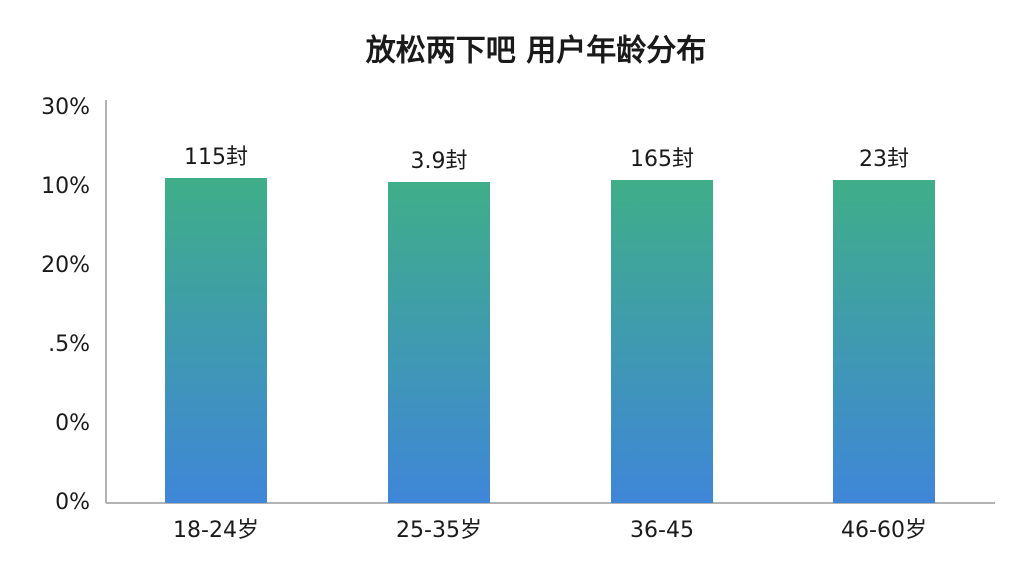  What do you see at coordinates (65, 107) in the screenshot?
I see `y-tick-label: 30%` at bounding box center [65, 107].